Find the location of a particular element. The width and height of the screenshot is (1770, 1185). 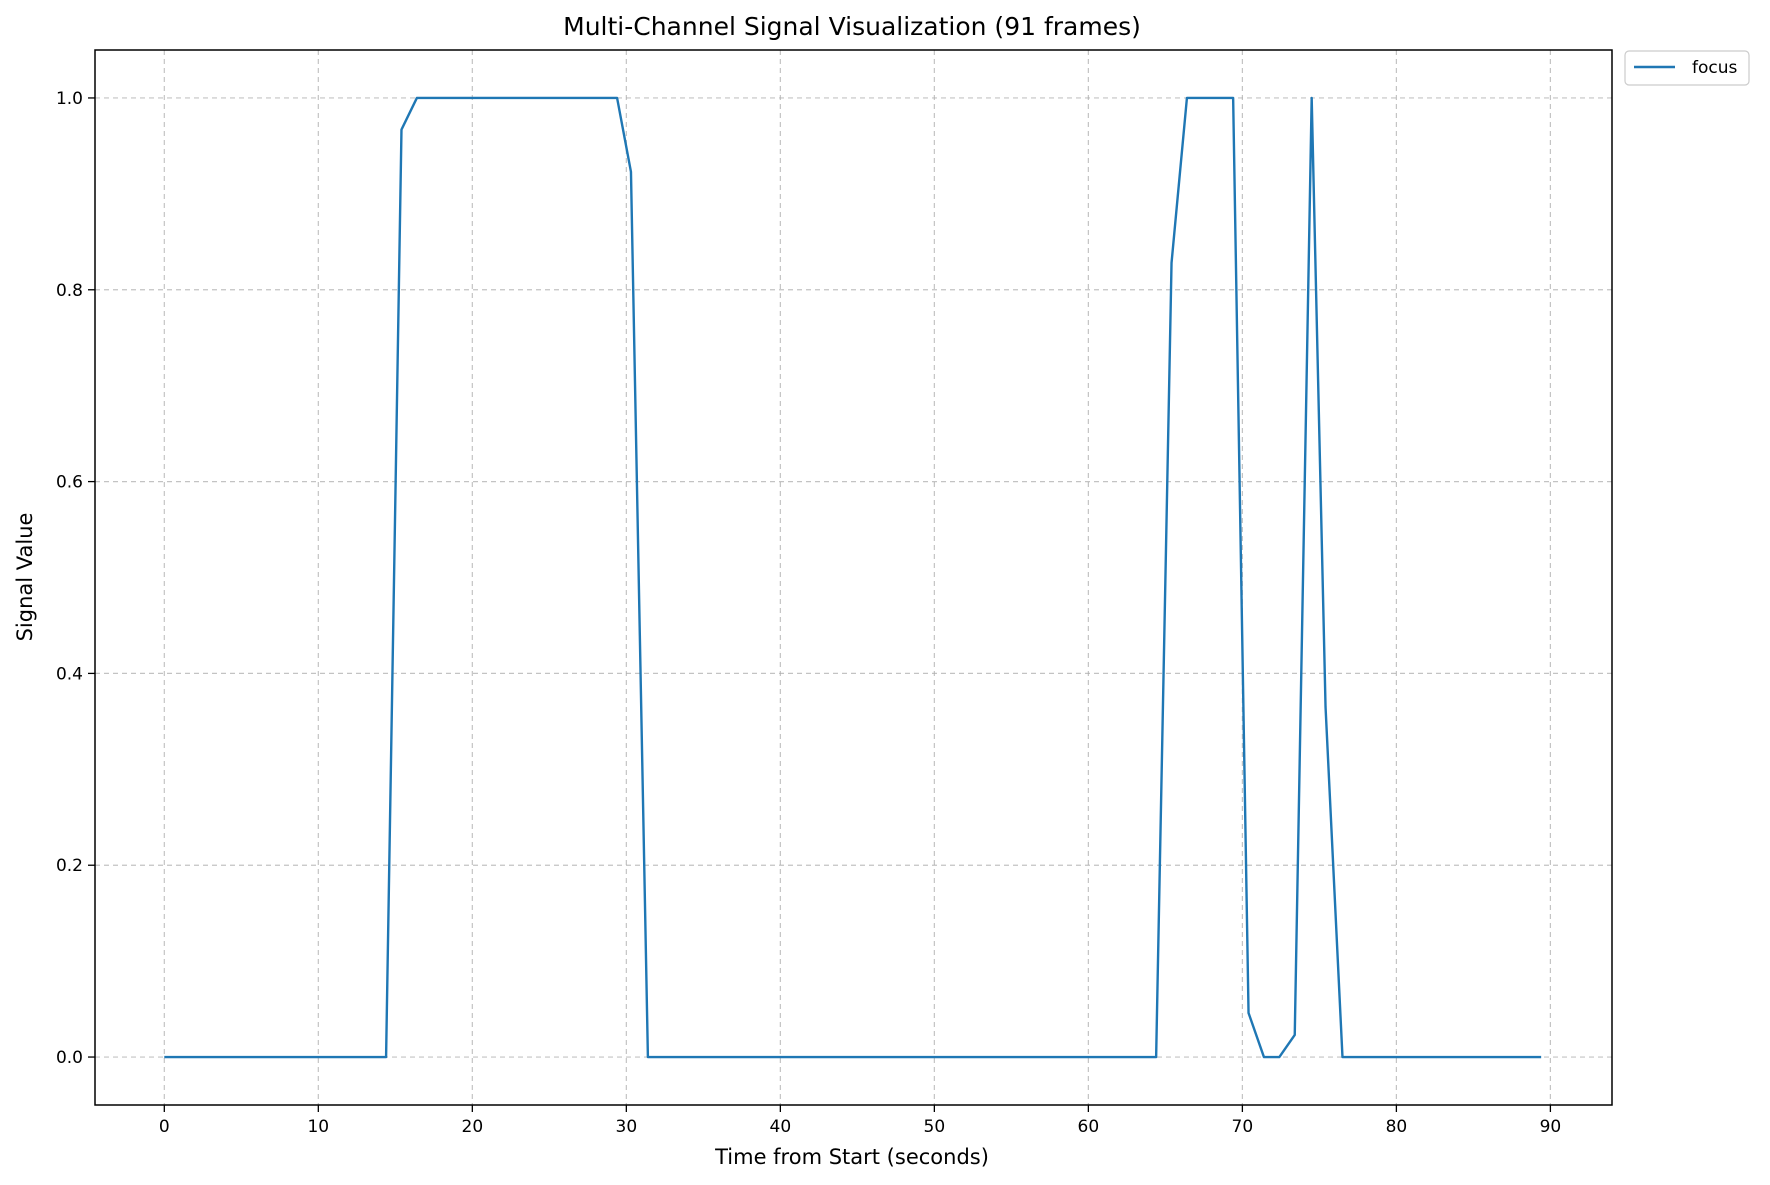

x-tick-label: 0 is located at coordinates (164, 1127).